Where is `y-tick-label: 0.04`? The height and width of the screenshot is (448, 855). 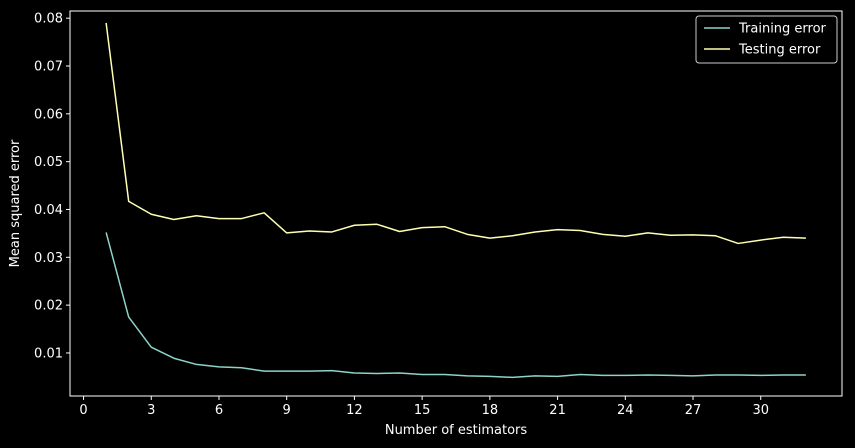 y-tick-label: 0.04 is located at coordinates (48, 210).